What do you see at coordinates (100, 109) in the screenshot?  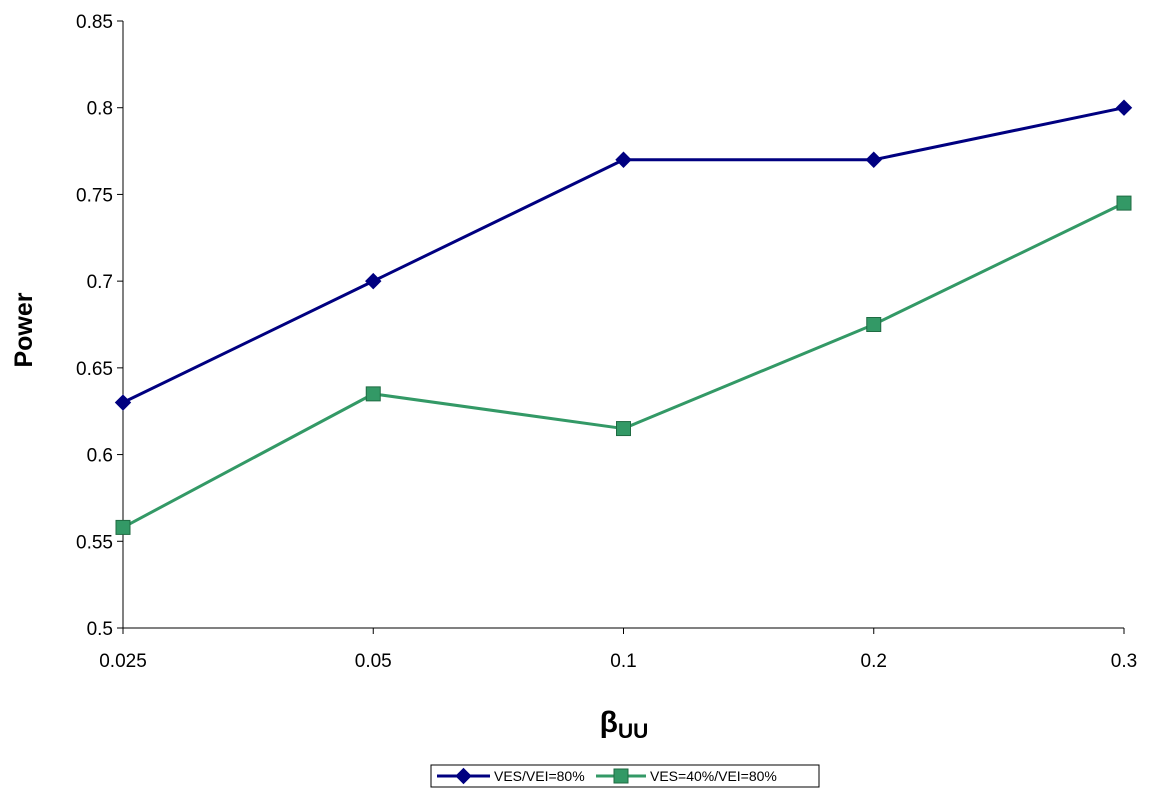 I see `y-tick-label: 0.8` at bounding box center [100, 109].